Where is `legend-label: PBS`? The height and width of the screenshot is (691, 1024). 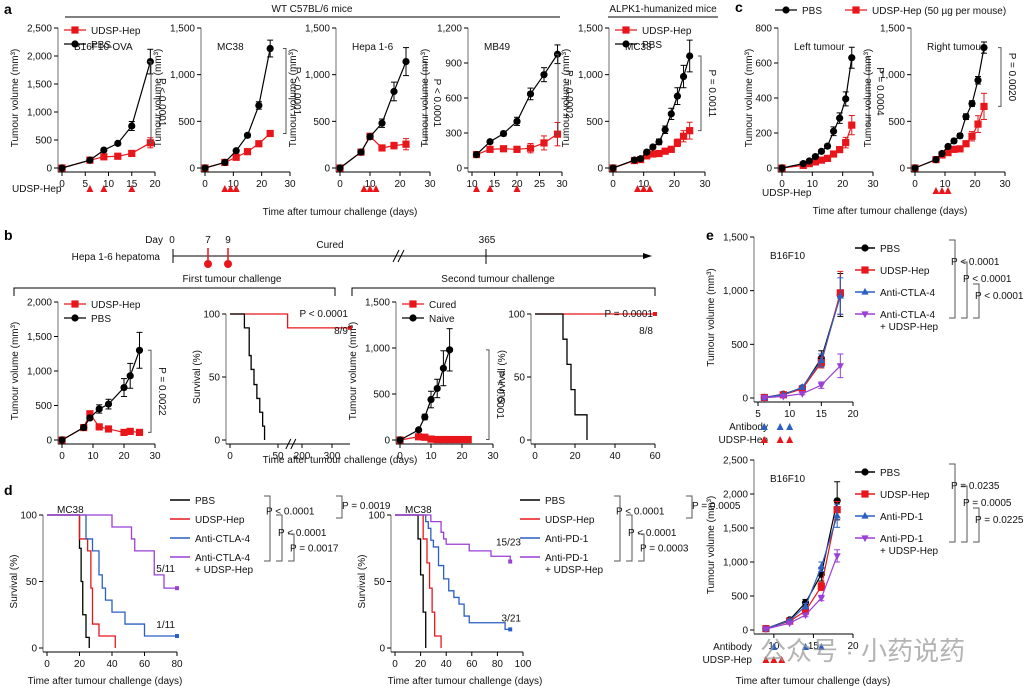
legend-label: PBS is located at coordinates (205, 501).